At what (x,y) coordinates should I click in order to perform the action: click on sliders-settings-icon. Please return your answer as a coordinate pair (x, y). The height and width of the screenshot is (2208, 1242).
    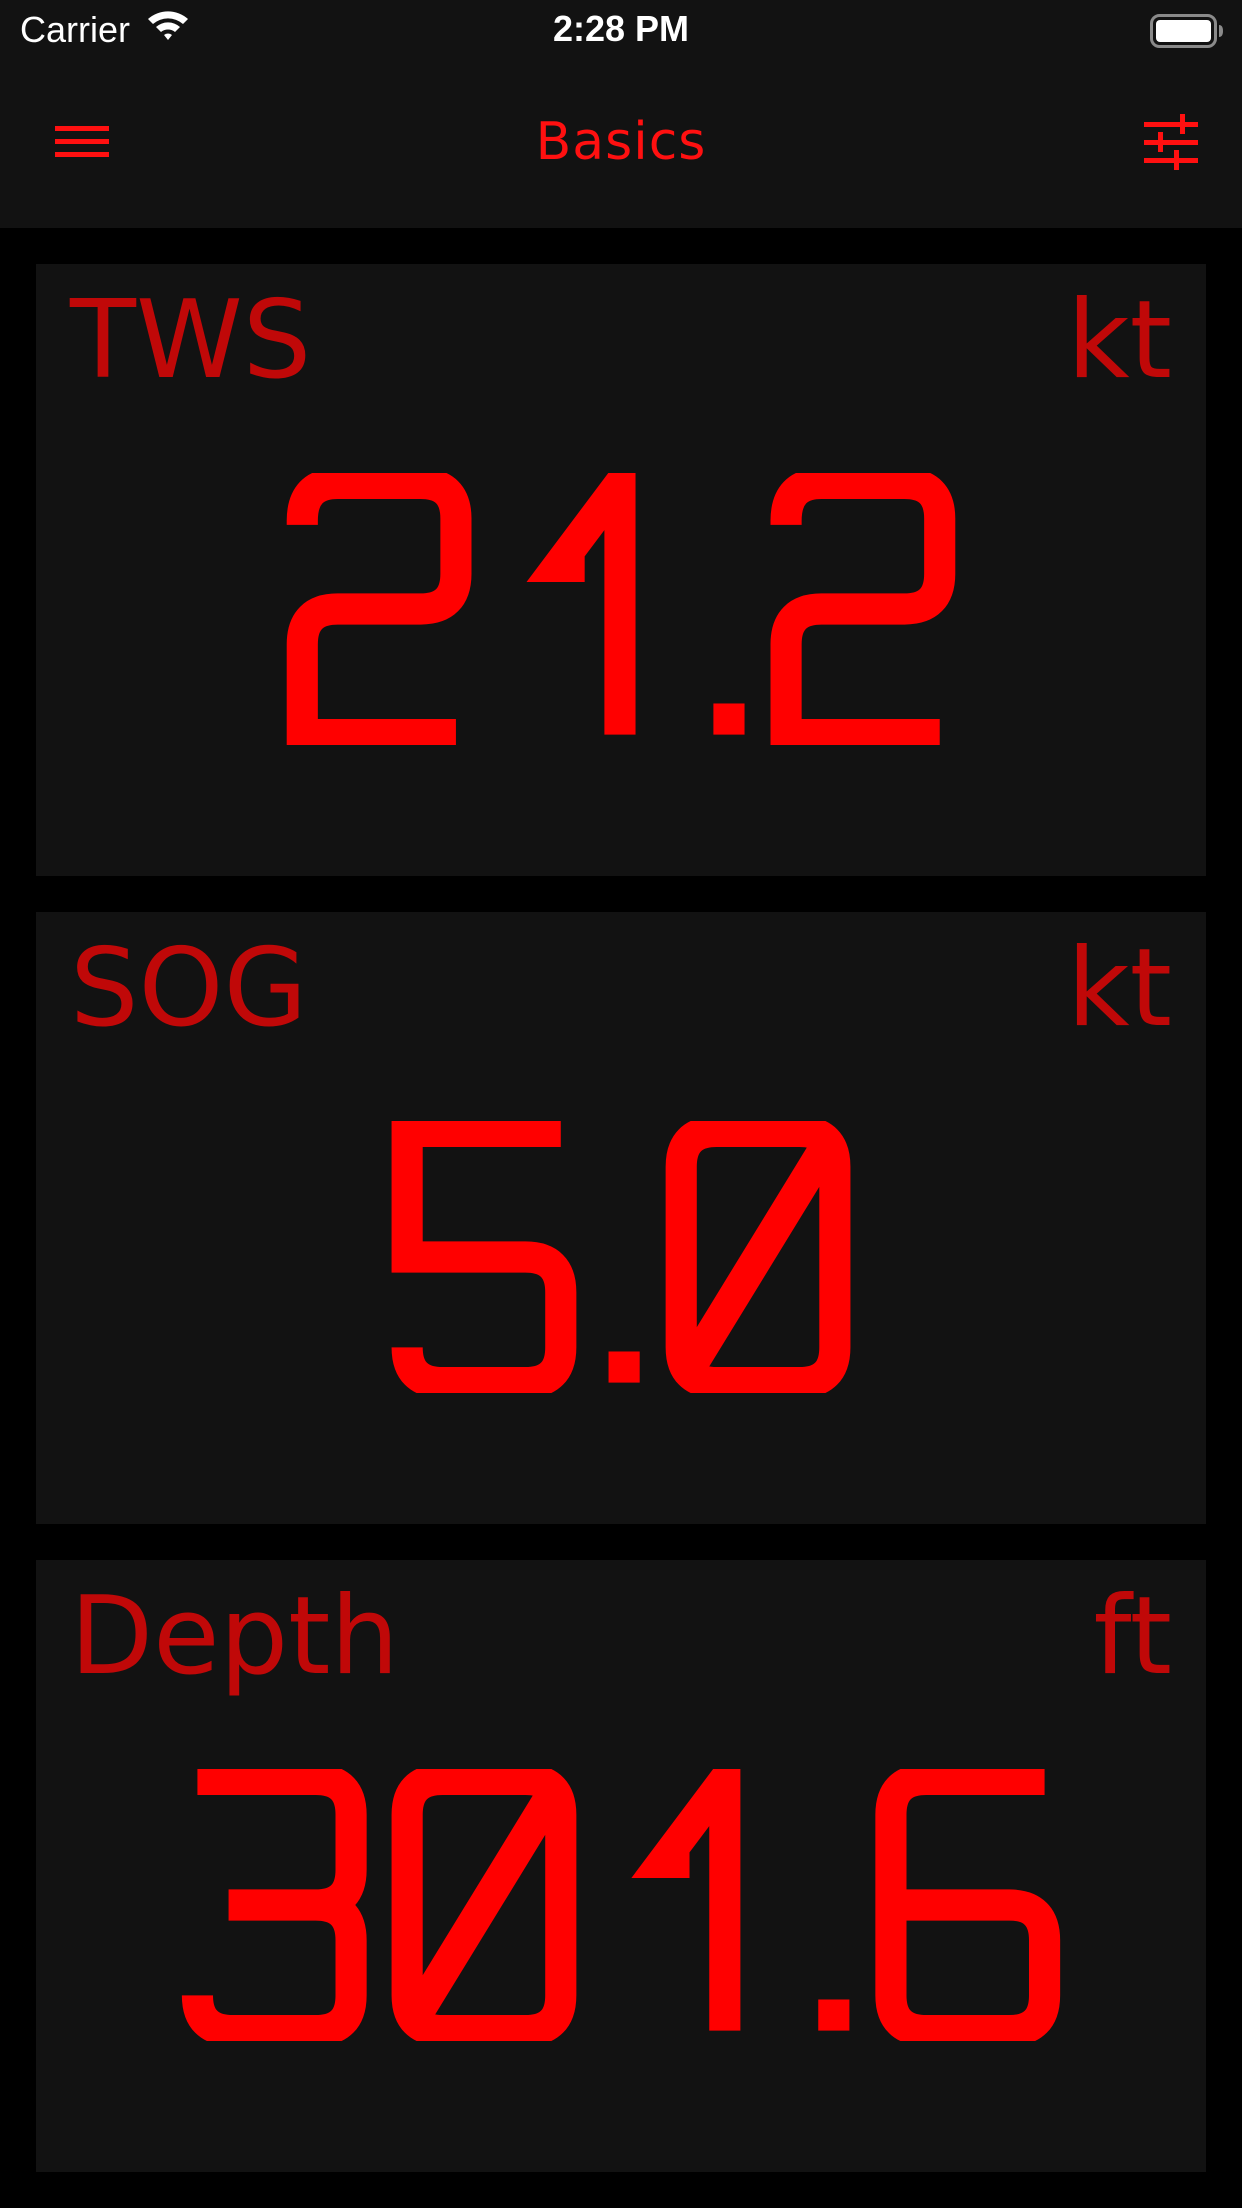
    Looking at the image, I should click on (1171, 142).